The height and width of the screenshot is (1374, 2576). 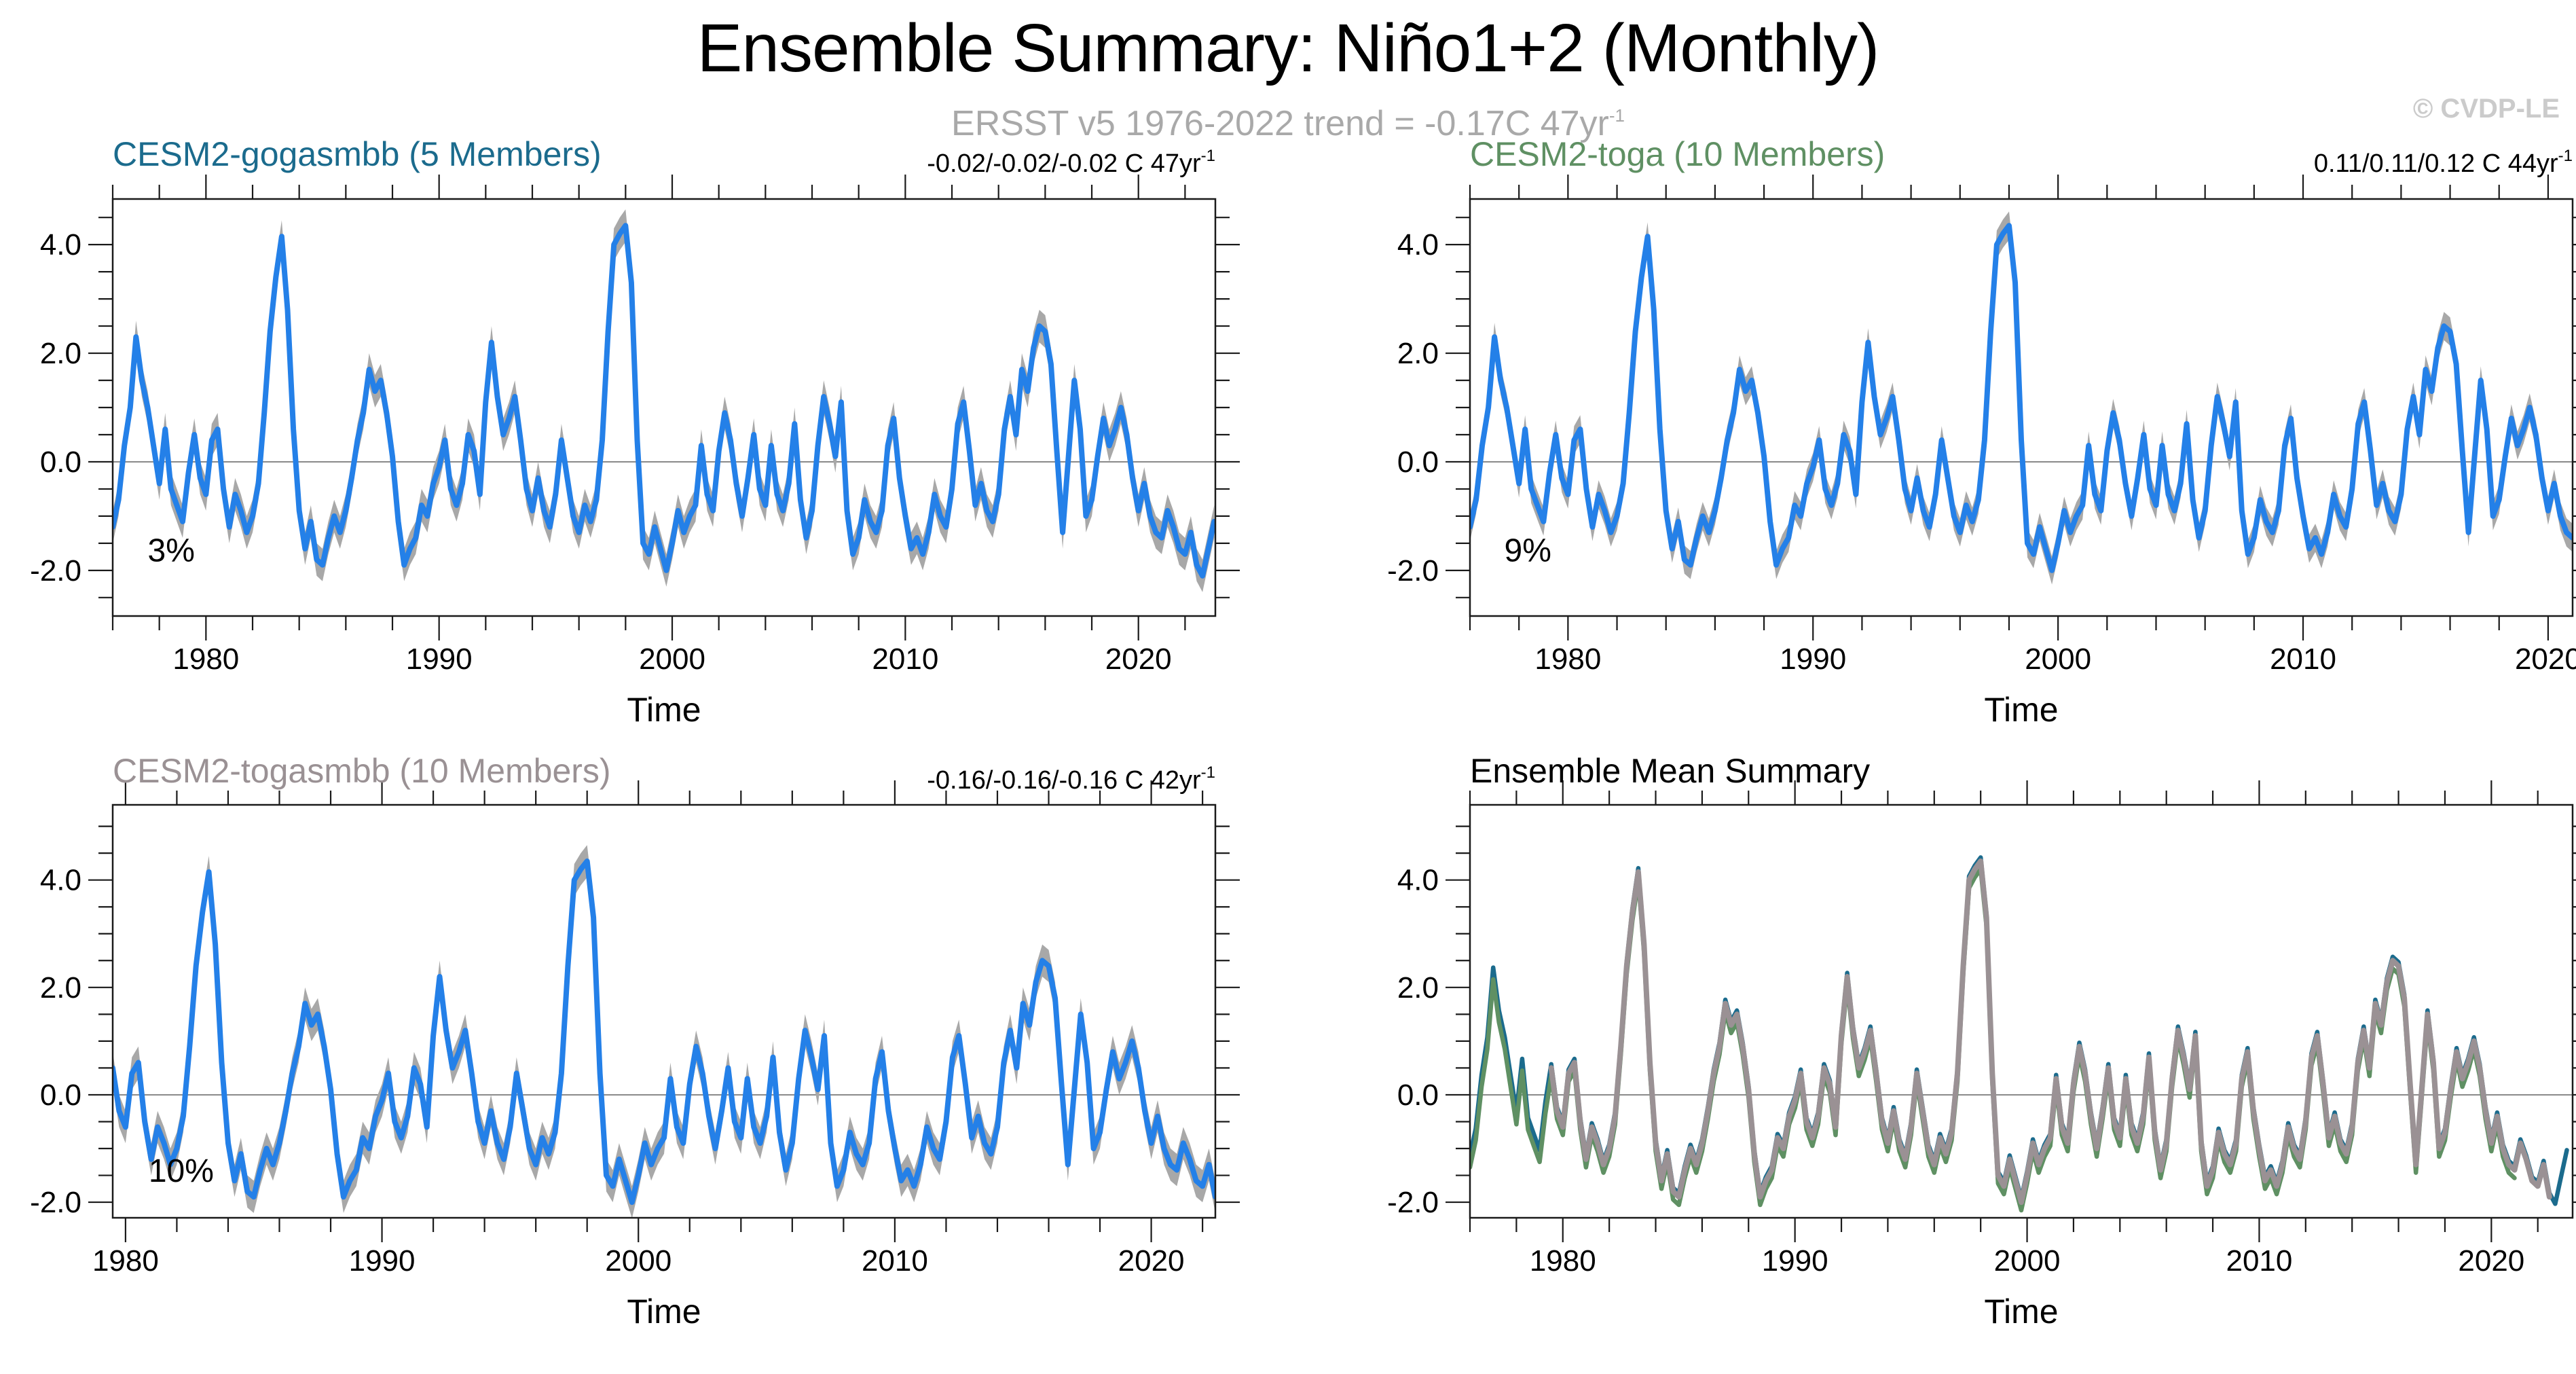 I want to click on reference-trend-subtitle: ERSST v5 1976-2022 trend = -0.17C 47yr-1, so click(x=1288, y=123).